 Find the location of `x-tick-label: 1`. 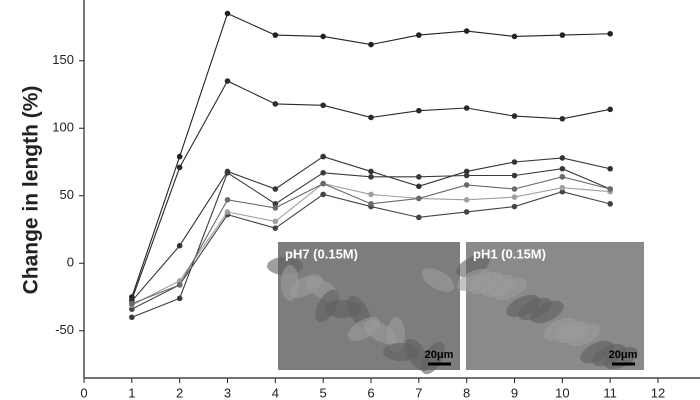

x-tick-label: 1 is located at coordinates (131, 392).